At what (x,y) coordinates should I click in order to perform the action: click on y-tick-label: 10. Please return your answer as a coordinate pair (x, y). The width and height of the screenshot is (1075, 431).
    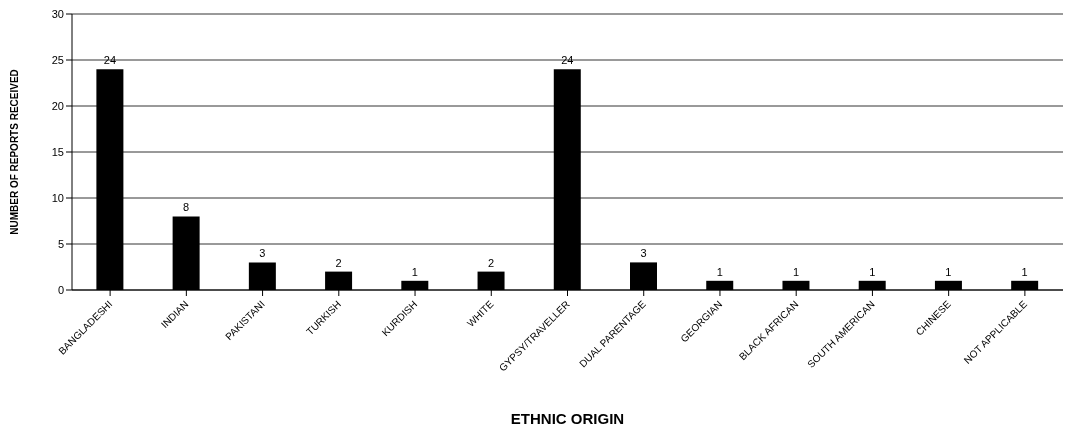
    Looking at the image, I should click on (57, 197).